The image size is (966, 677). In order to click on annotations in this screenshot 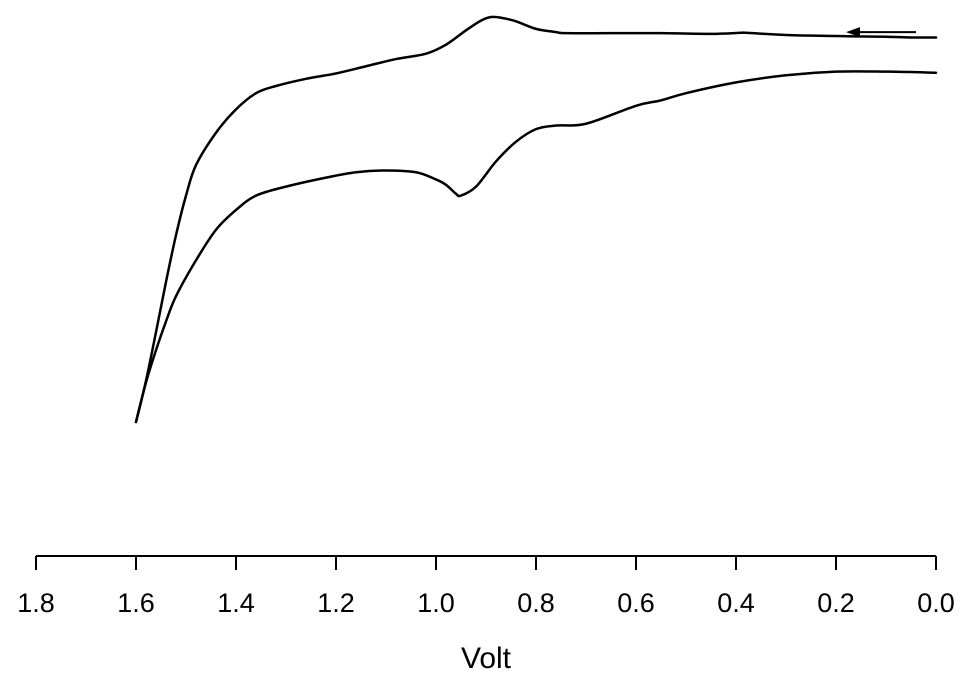, I will do `click(881, 32)`.